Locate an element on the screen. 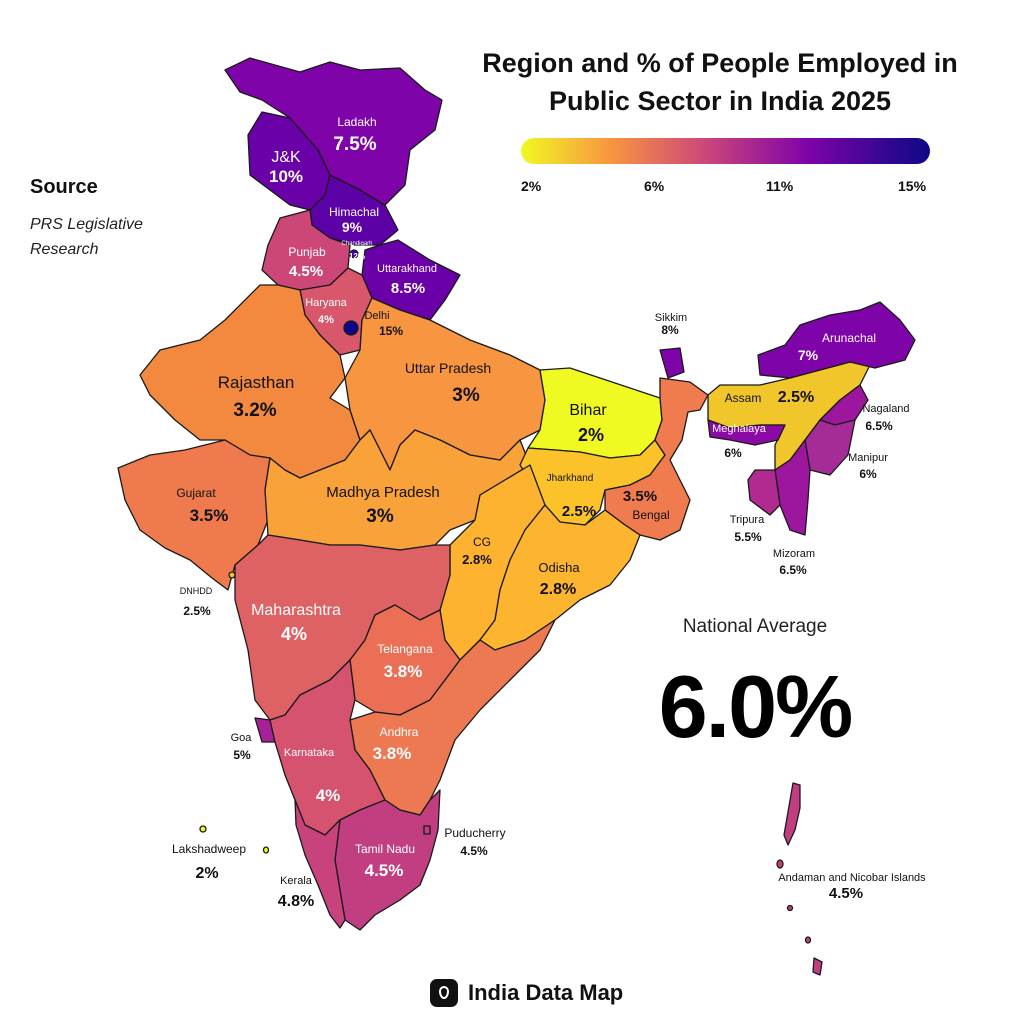  region-label-arunachal: Arunachal is located at coordinates (849, 338).